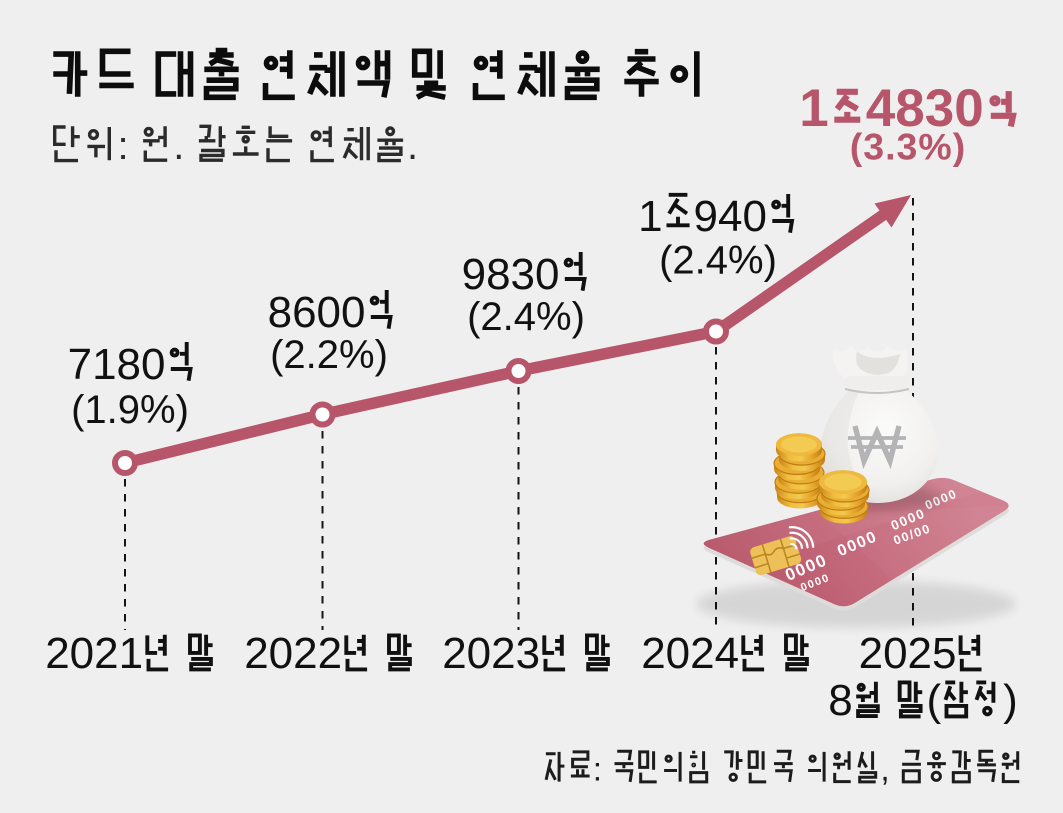  Describe the element at coordinates (730, 216) in the screenshot. I see `svg-text: 940` at that location.